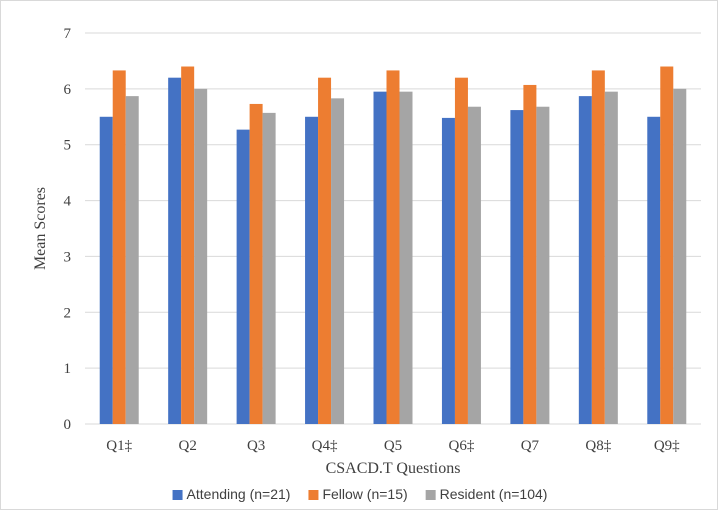  I want to click on y-tick-label: 2, so click(68, 313).